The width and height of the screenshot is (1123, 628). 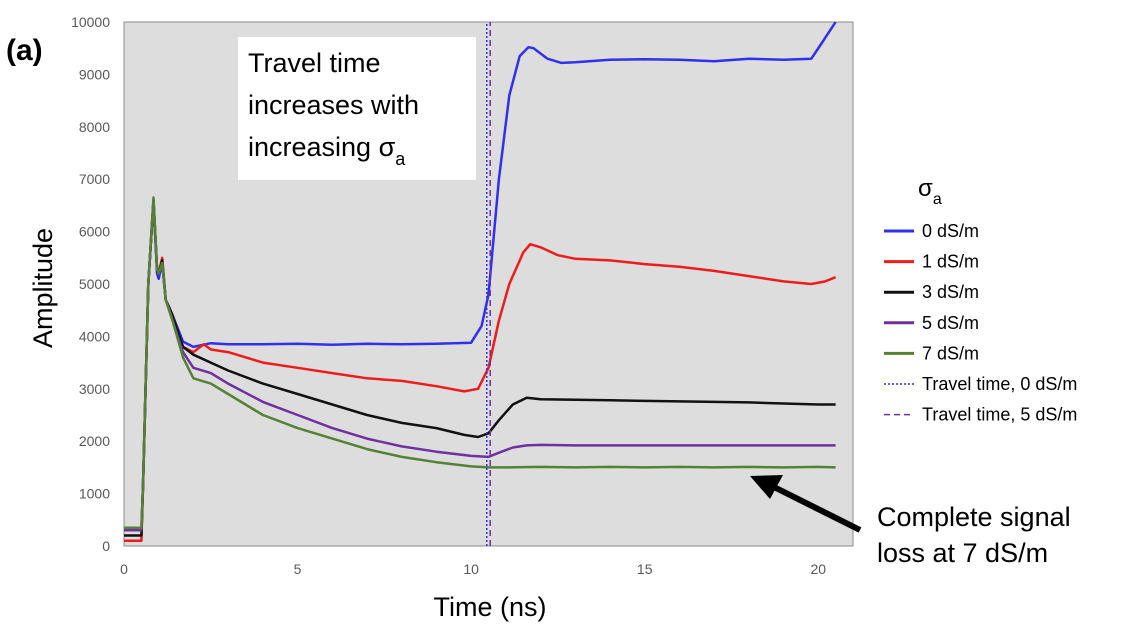 I want to click on y-tick-label: 7000, so click(x=94, y=179).